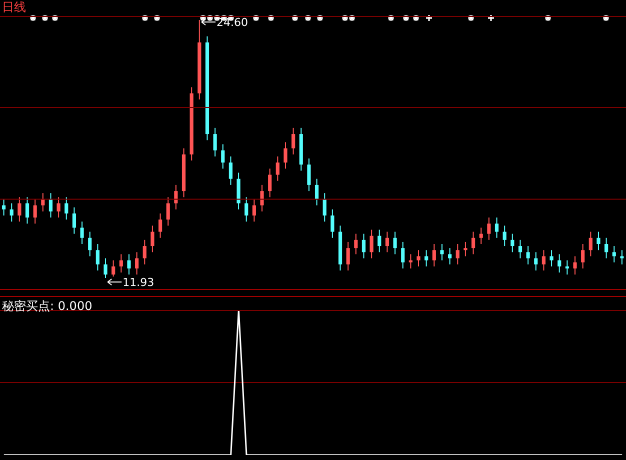 This screenshot has width=626, height=460. What do you see at coordinates (47, 306) in the screenshot?
I see `chart-title: 秘密买点: 0.000` at bounding box center [47, 306].